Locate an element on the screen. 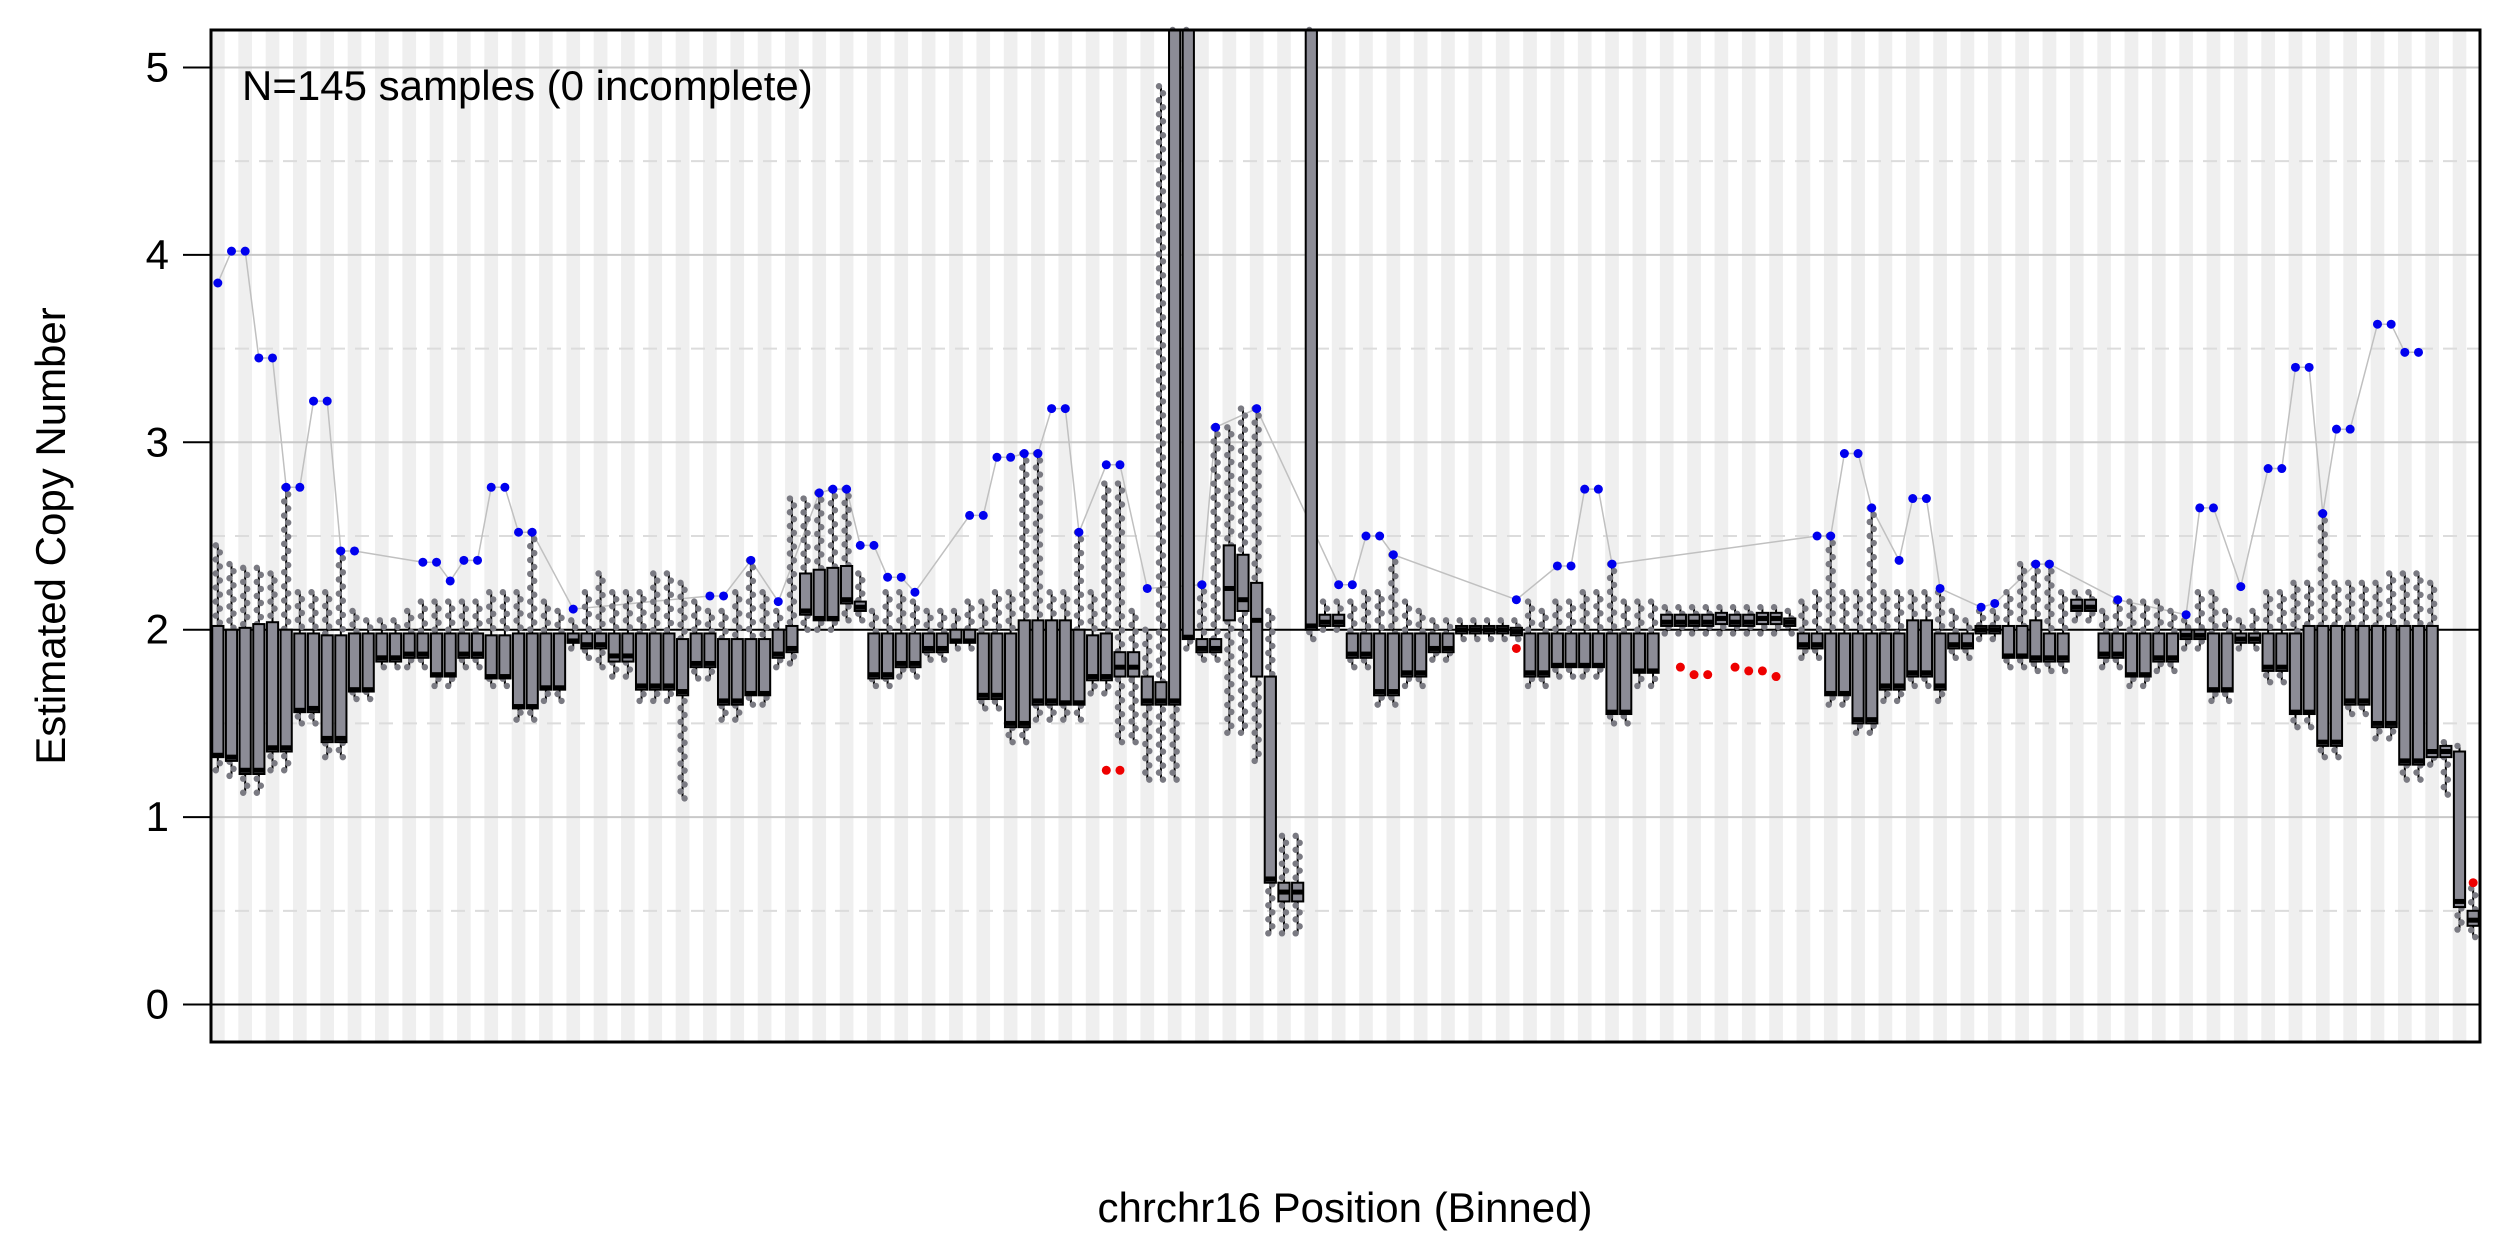 The image size is (2500, 1250). low-copy-marker is located at coordinates (1762, 671).